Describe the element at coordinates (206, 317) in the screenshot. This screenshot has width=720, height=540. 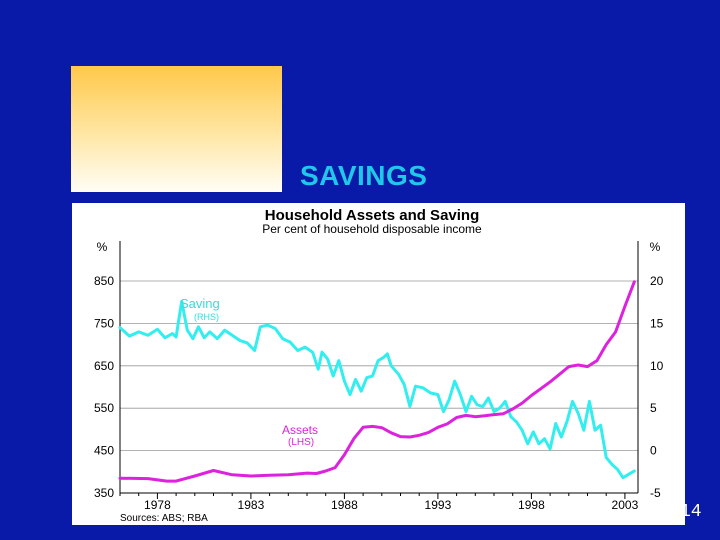
I see `saving-axis-label: (RHS)` at that location.